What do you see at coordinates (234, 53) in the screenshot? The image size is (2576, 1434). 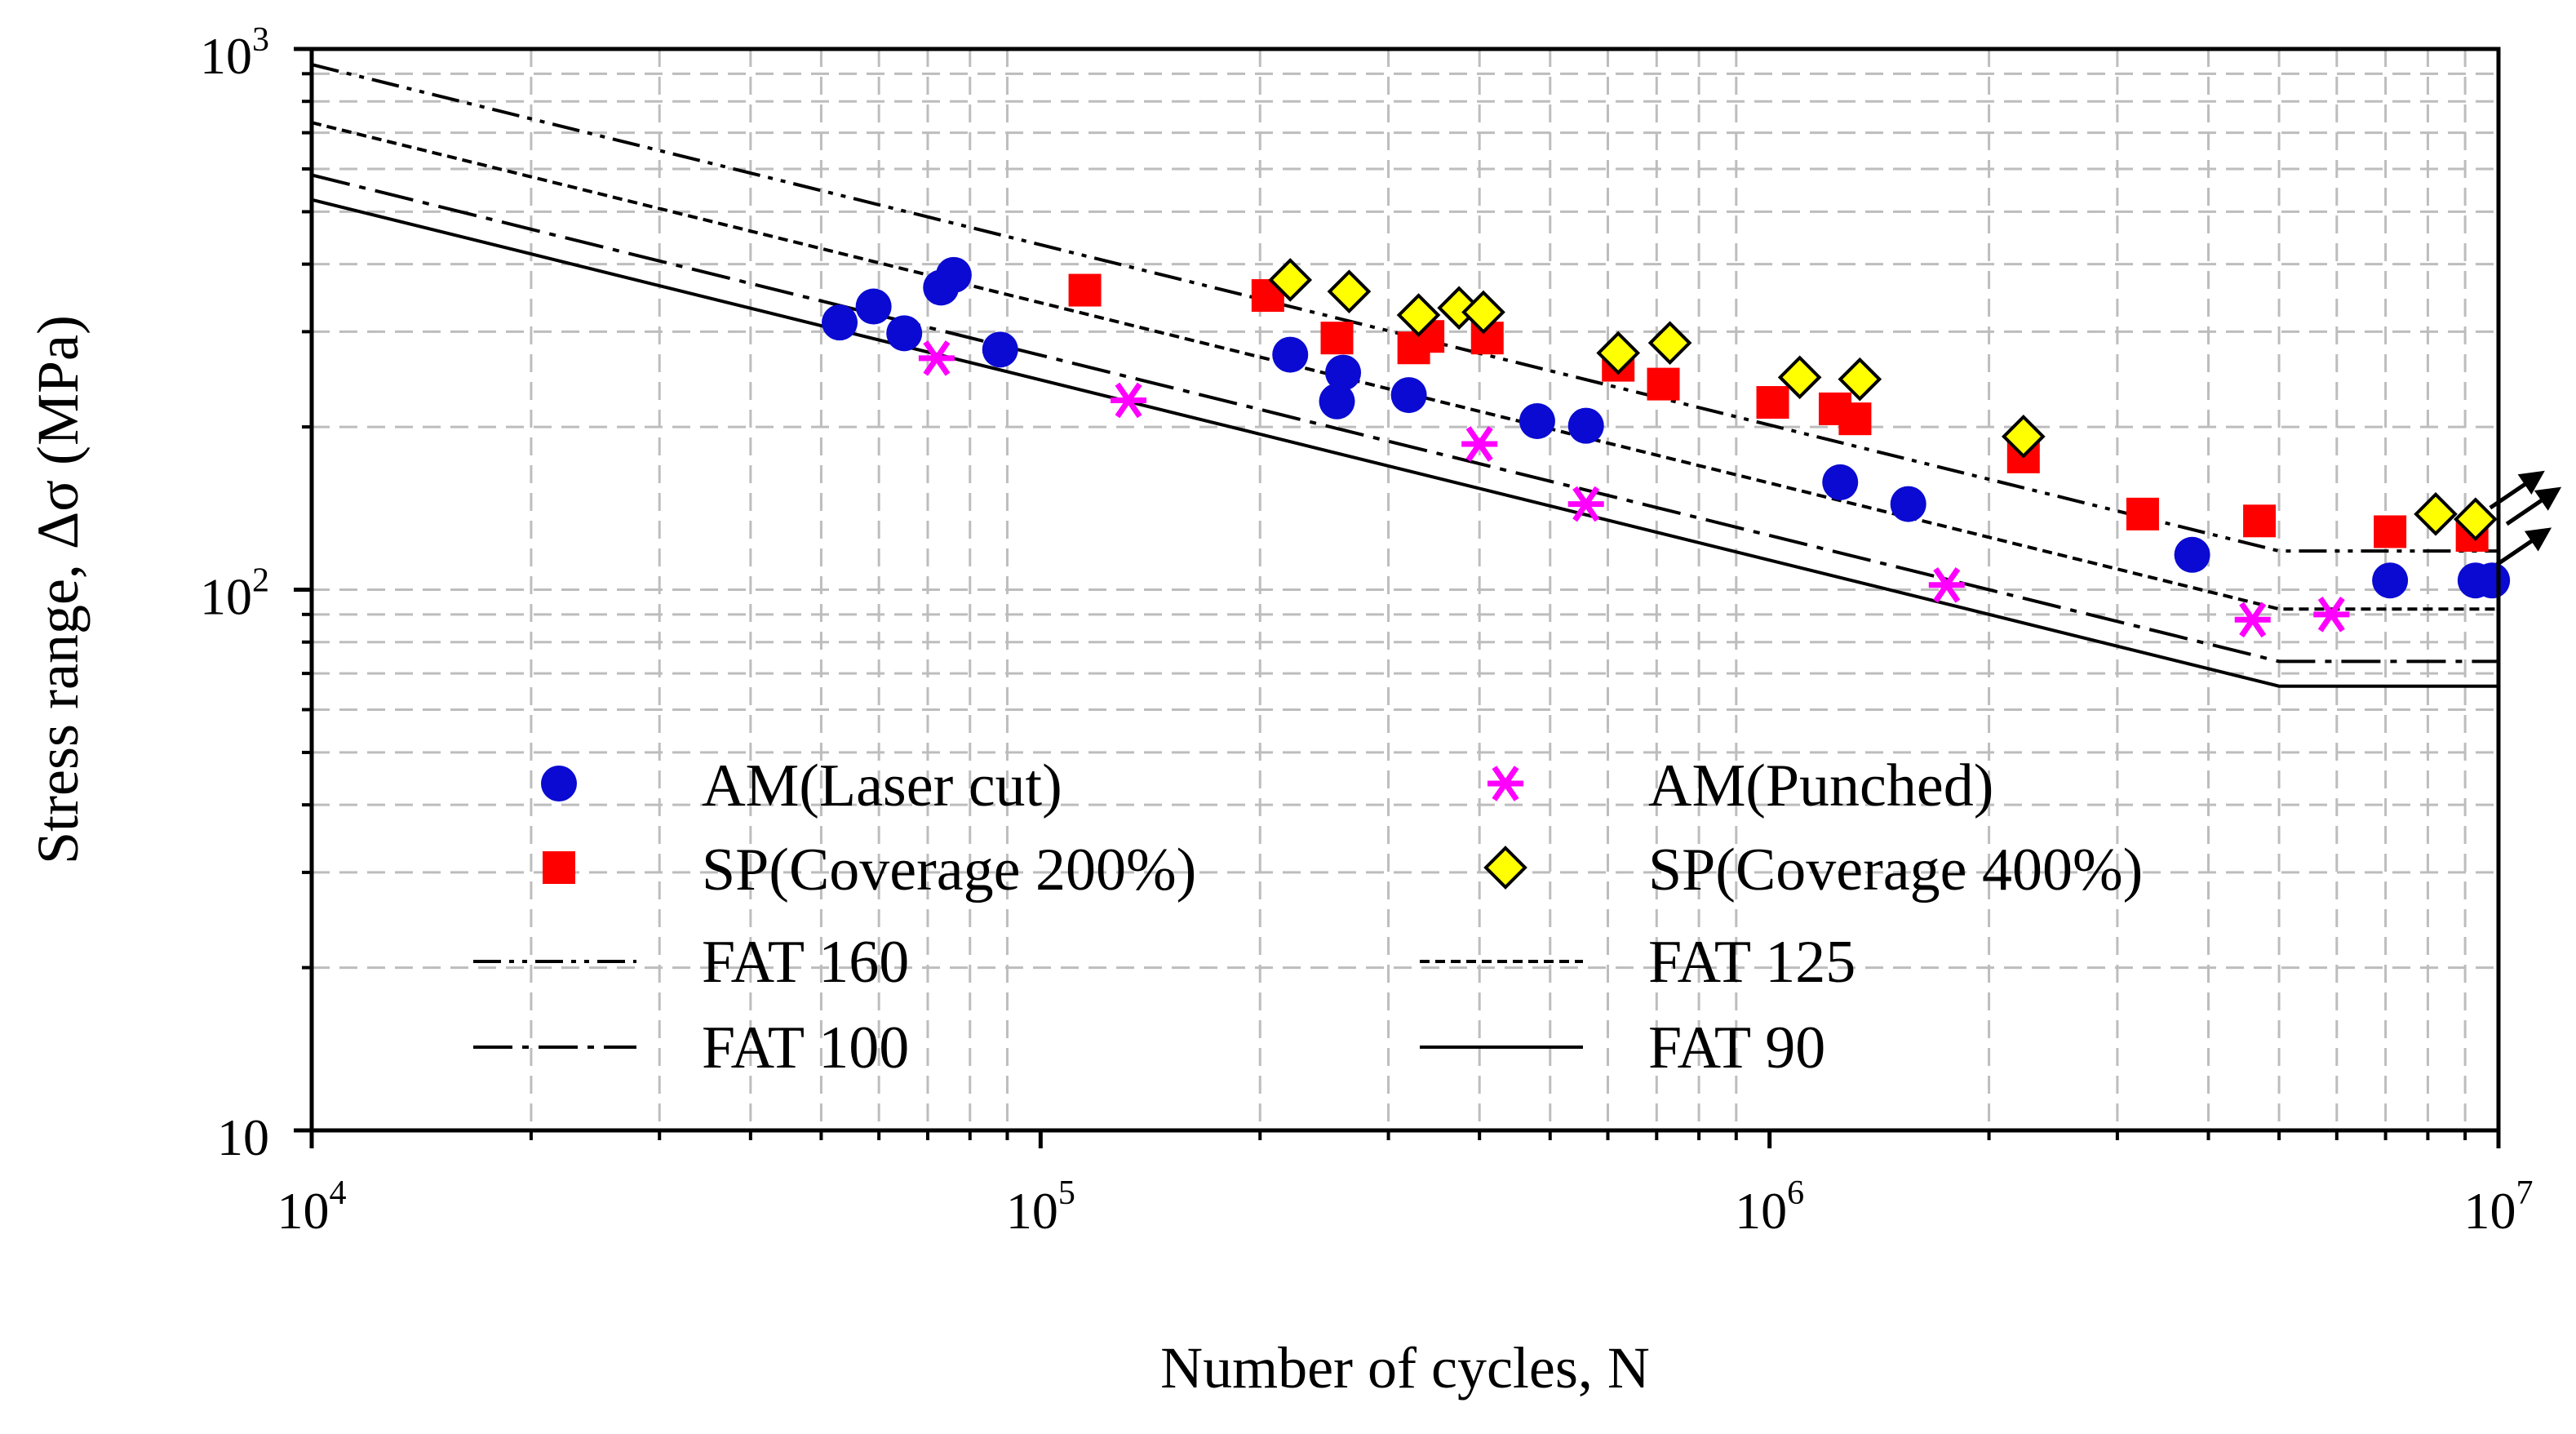 I see `tick-label: 10³` at bounding box center [234, 53].